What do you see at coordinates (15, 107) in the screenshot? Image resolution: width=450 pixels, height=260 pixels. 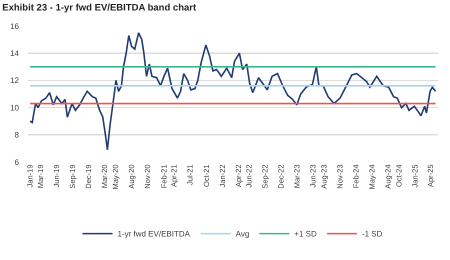 I see `y-tick-label: 10` at bounding box center [15, 107].